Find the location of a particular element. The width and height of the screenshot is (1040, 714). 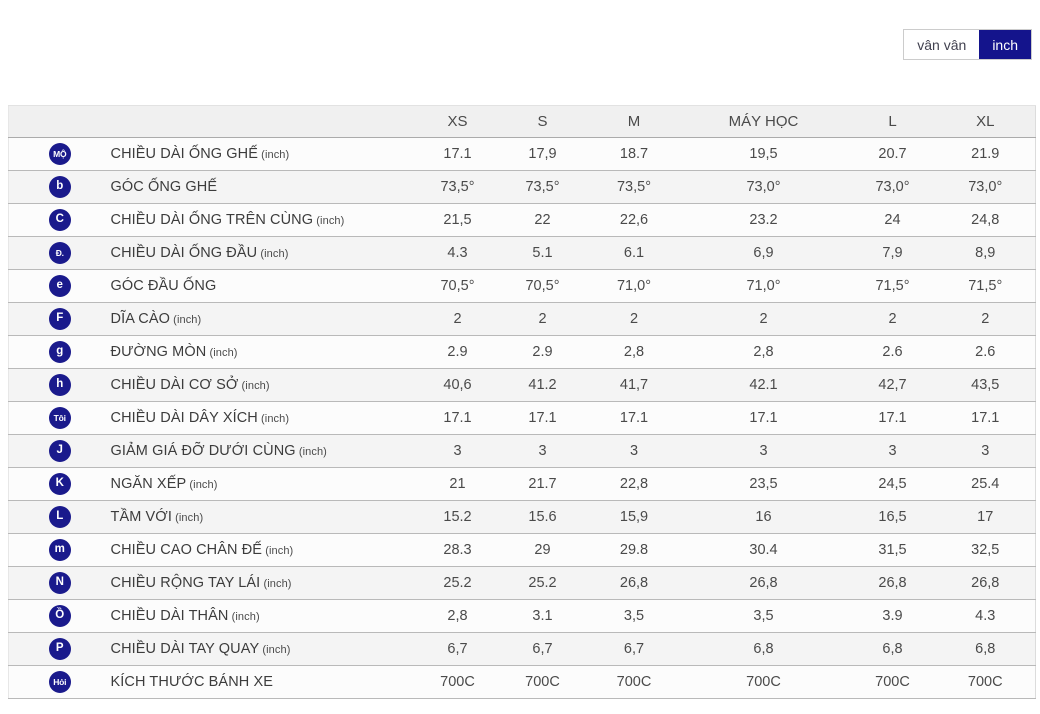

cell-value: 22,6 is located at coordinates (634, 220).